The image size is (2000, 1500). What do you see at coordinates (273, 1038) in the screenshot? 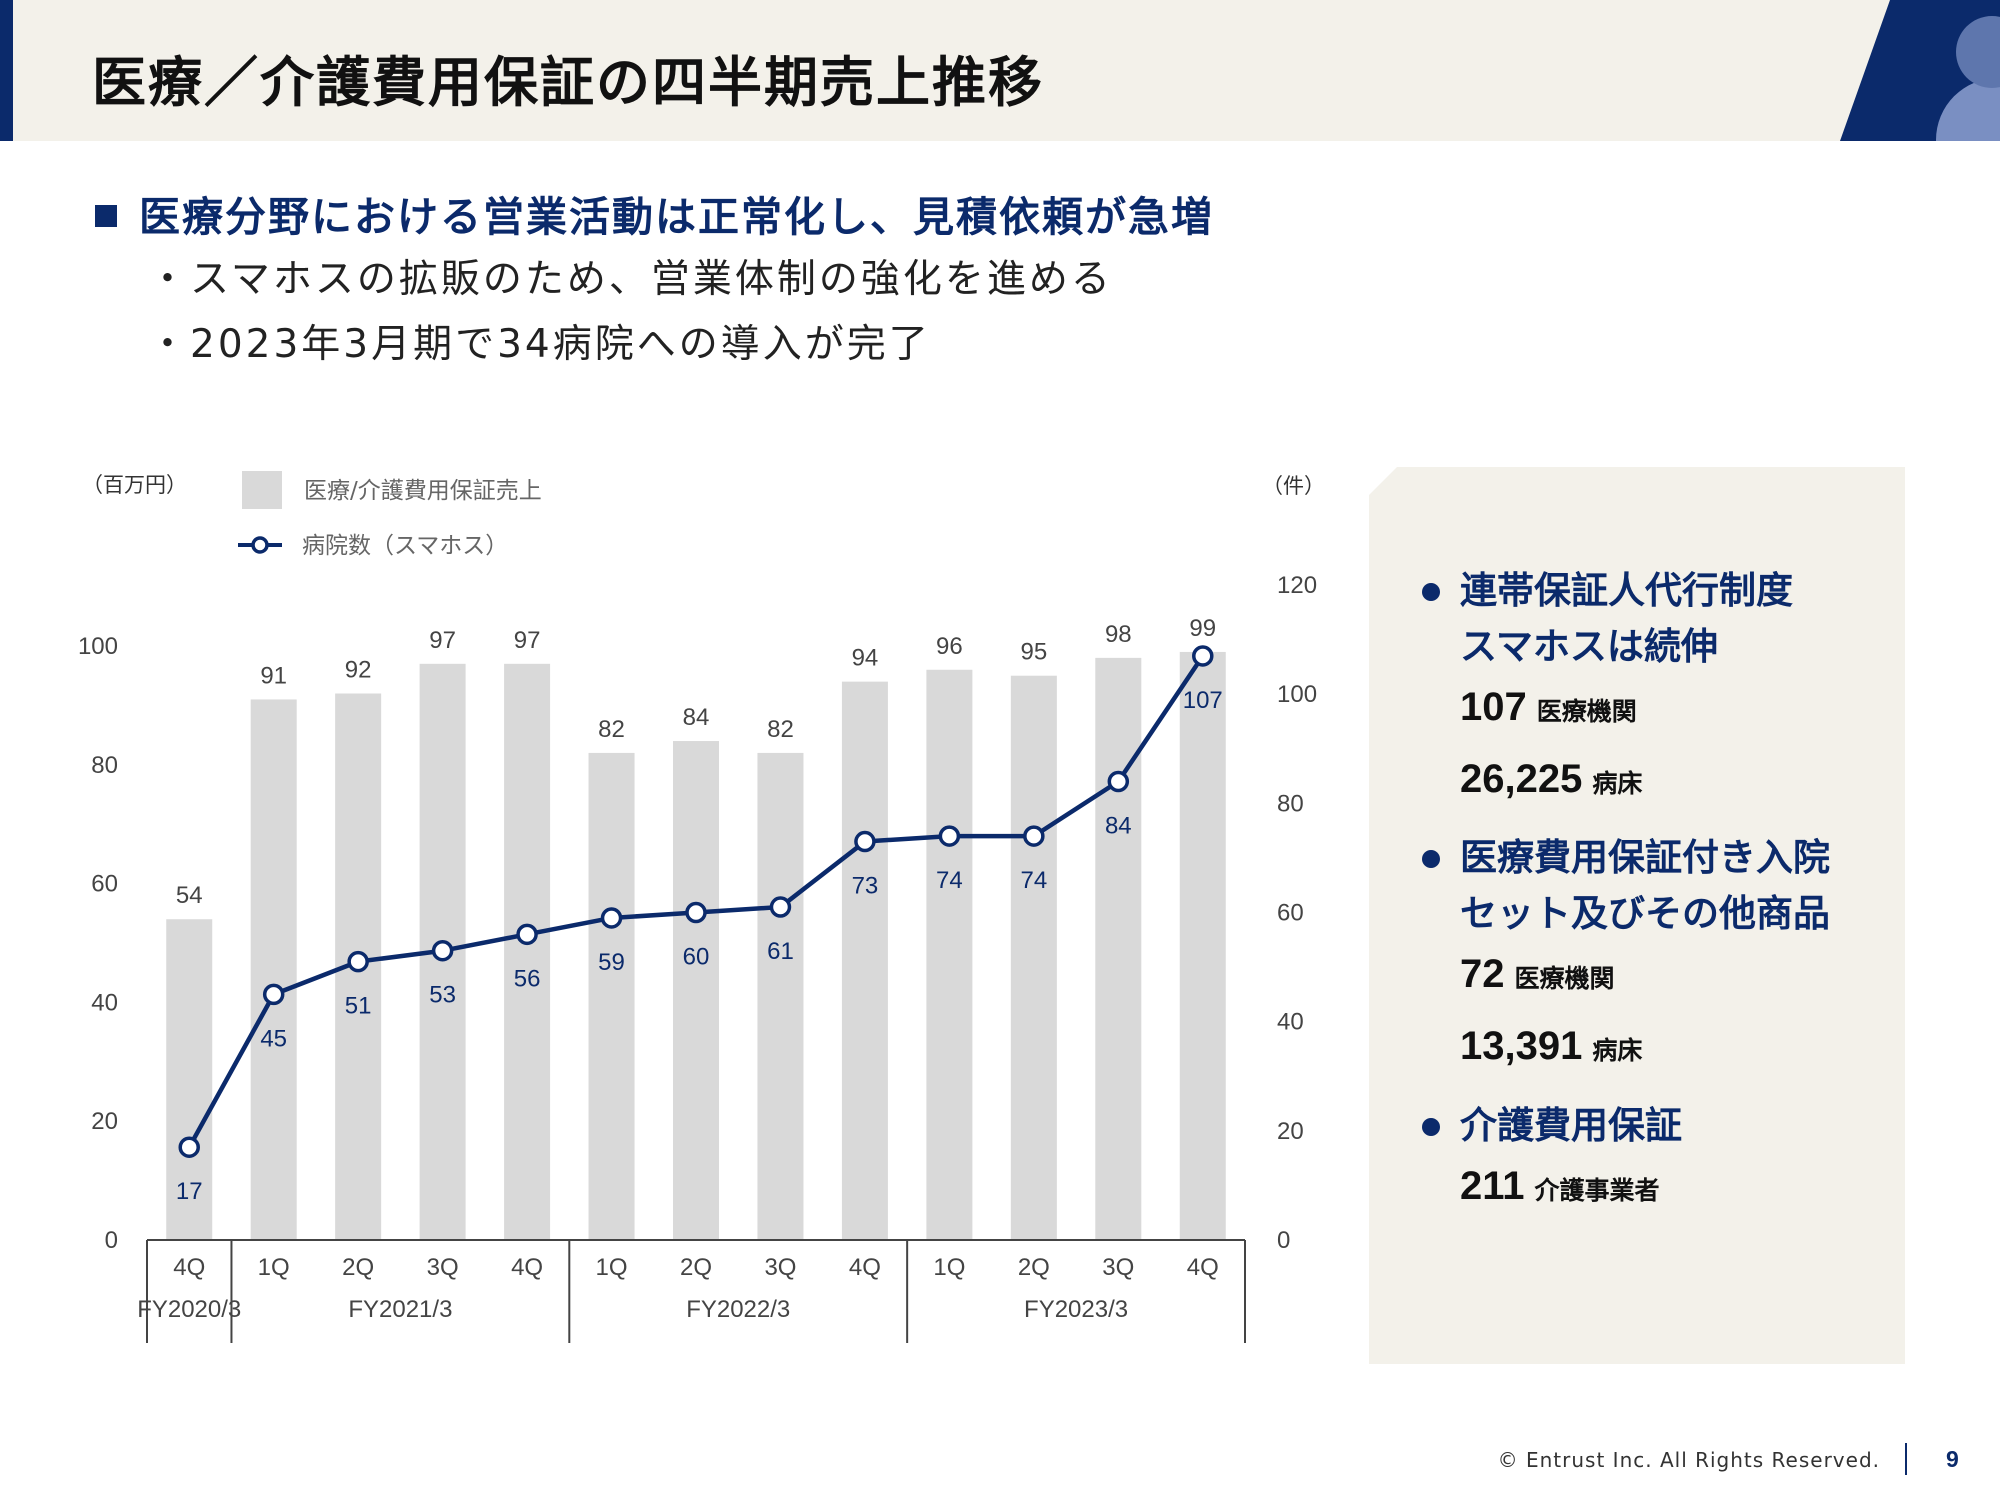
I see `hospital-count-value-label: 45` at bounding box center [273, 1038].